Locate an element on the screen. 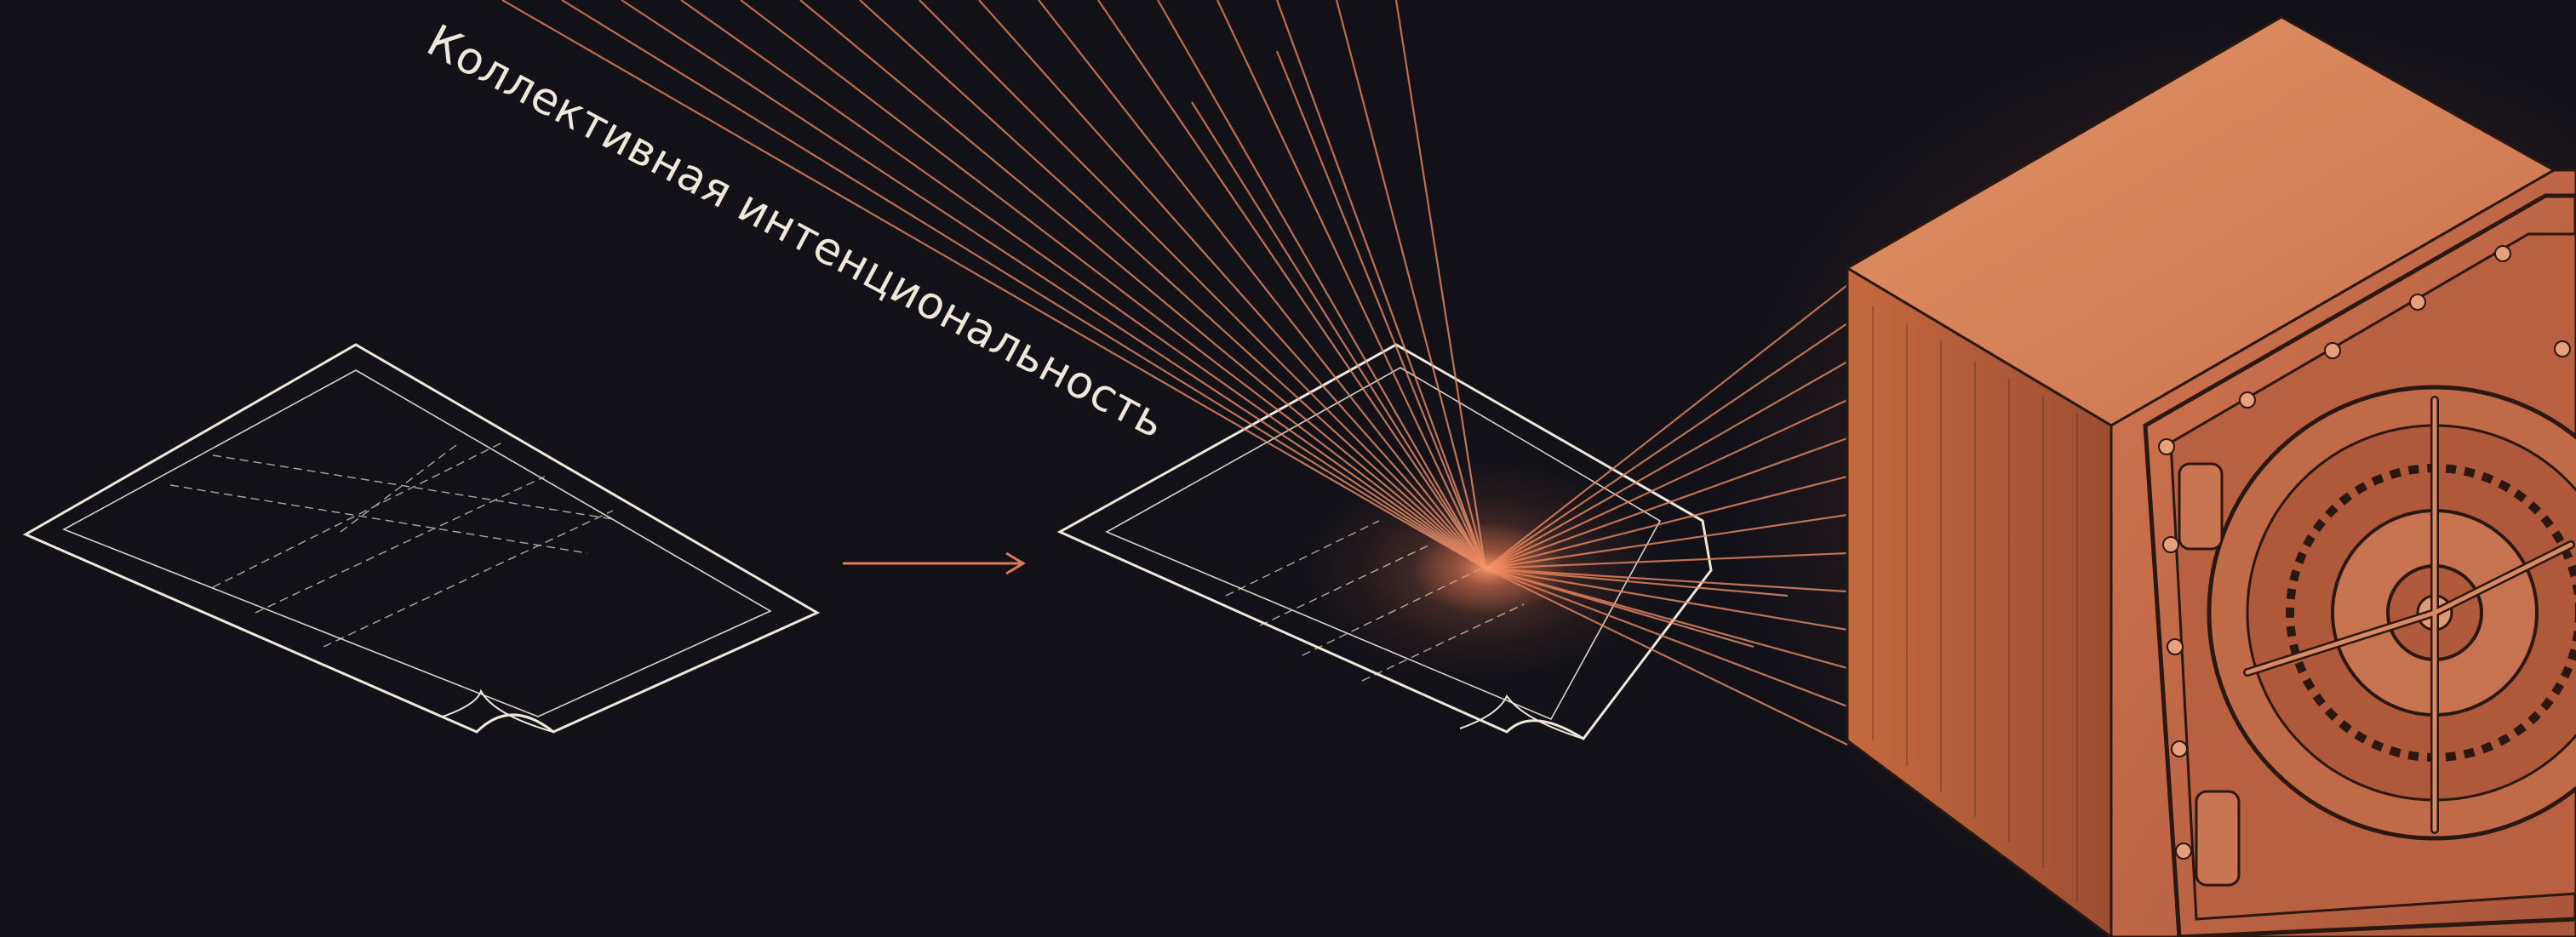  filled-form-icon is located at coordinates (1385, 542).